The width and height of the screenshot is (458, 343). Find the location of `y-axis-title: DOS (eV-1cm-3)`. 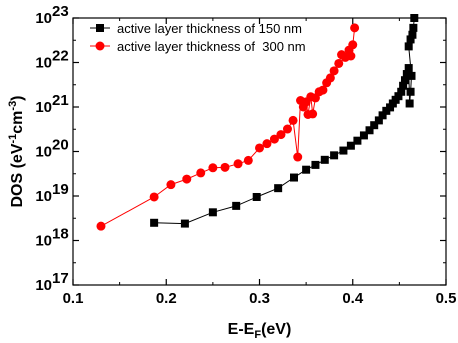

y-axis-title: DOS (eV-1cm-3) is located at coordinates (16, 151).